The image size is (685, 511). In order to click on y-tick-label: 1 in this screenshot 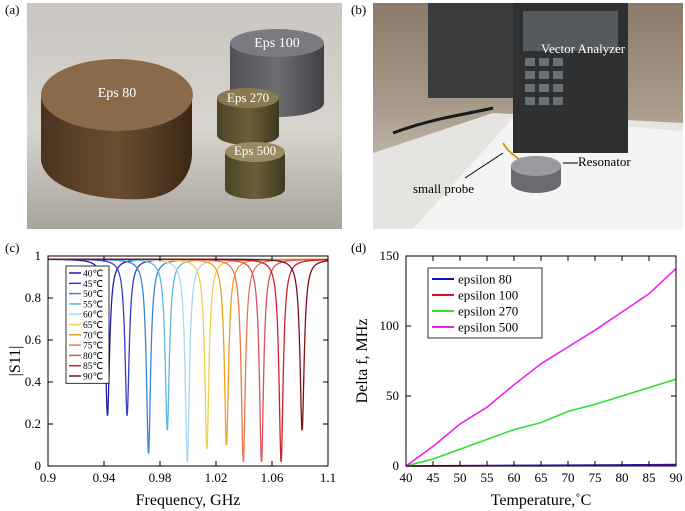, I will do `click(38, 255)`.